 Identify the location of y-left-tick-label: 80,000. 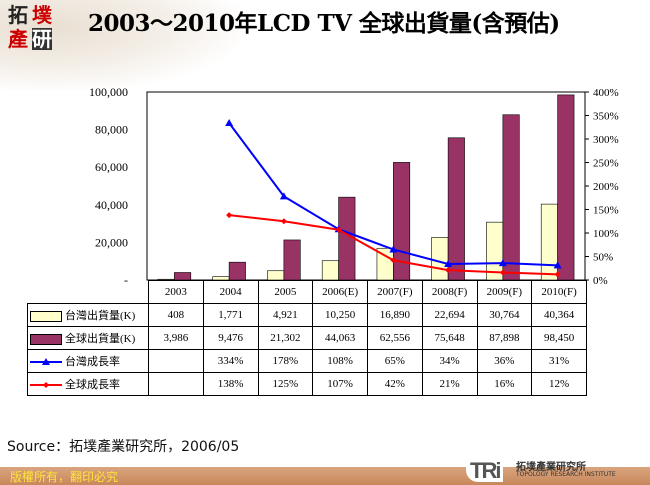
(111, 130).